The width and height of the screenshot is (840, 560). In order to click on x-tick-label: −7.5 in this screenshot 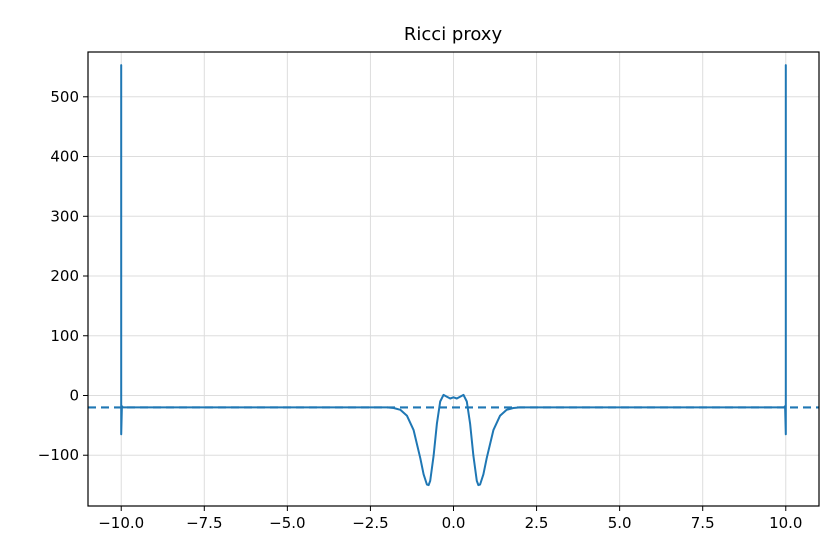, I will do `click(204, 523)`.